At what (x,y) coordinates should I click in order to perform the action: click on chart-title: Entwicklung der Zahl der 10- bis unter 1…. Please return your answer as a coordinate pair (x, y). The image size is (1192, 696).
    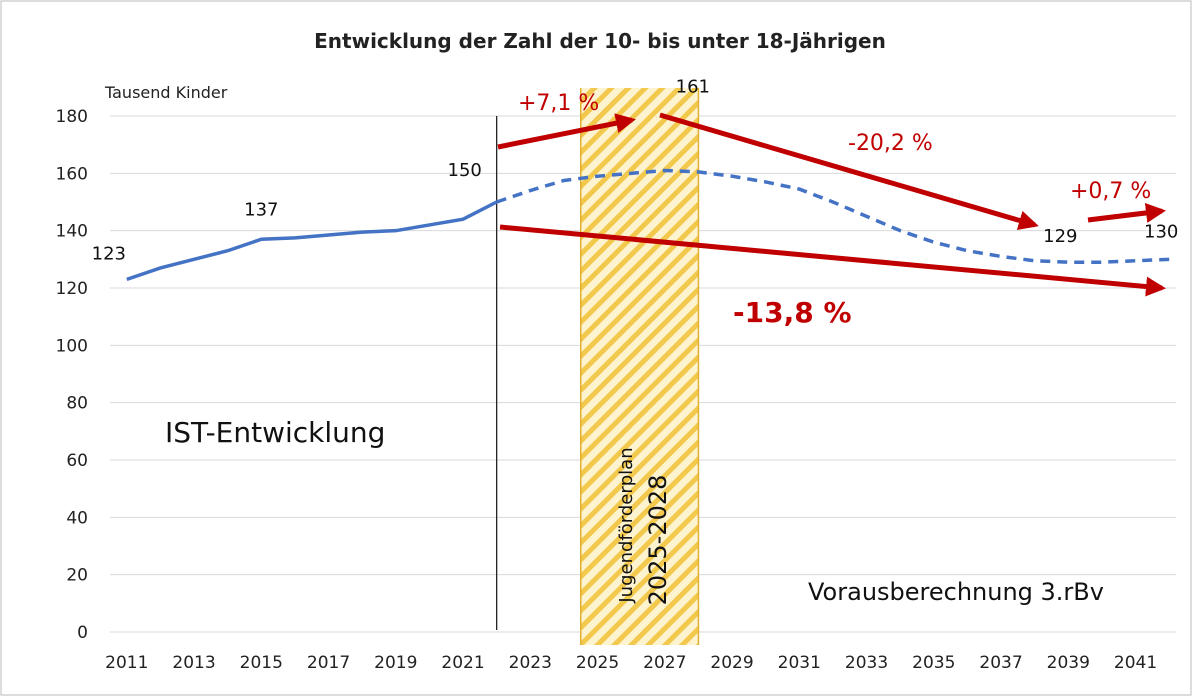
    Looking at the image, I should click on (600, 41).